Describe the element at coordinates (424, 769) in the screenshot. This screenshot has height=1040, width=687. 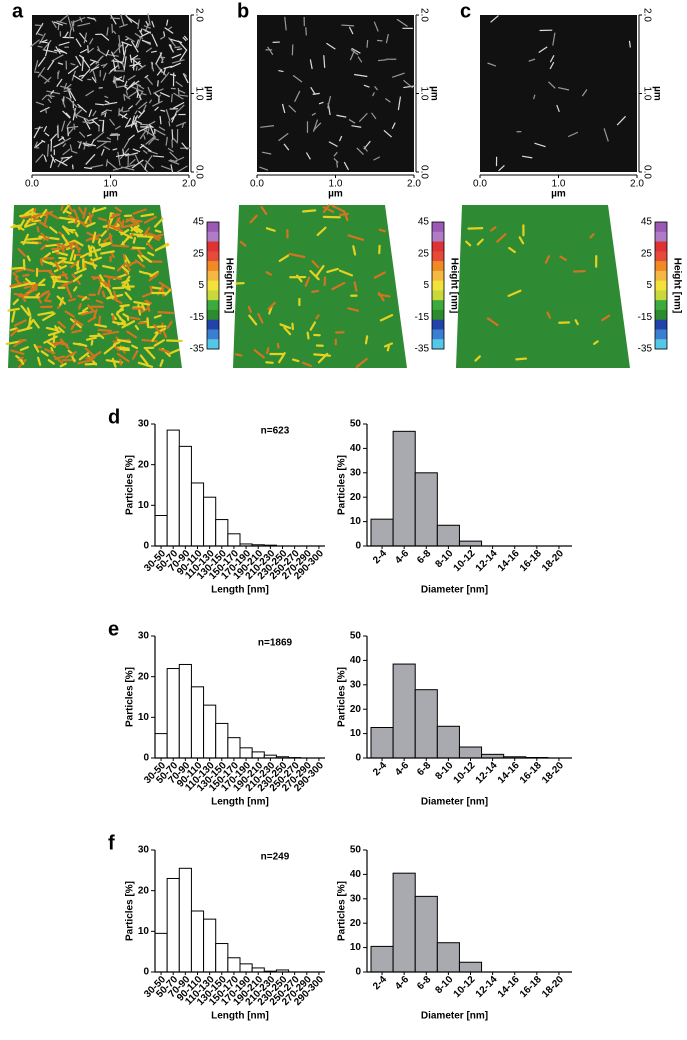
I see `x-tick-label: 6-8` at that location.